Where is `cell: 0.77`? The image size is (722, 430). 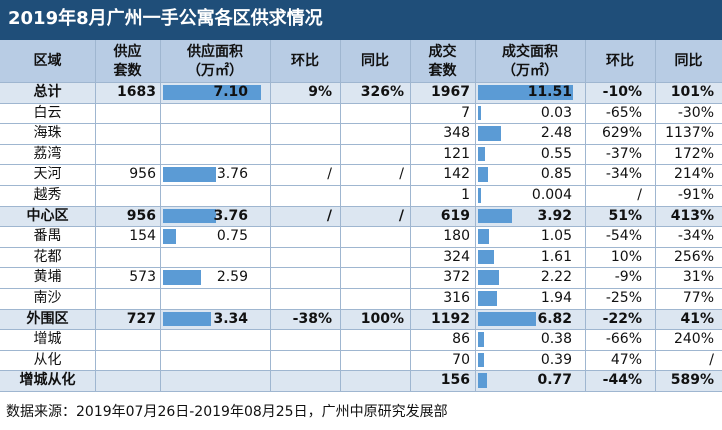
cell: 0.77 is located at coordinates (554, 380).